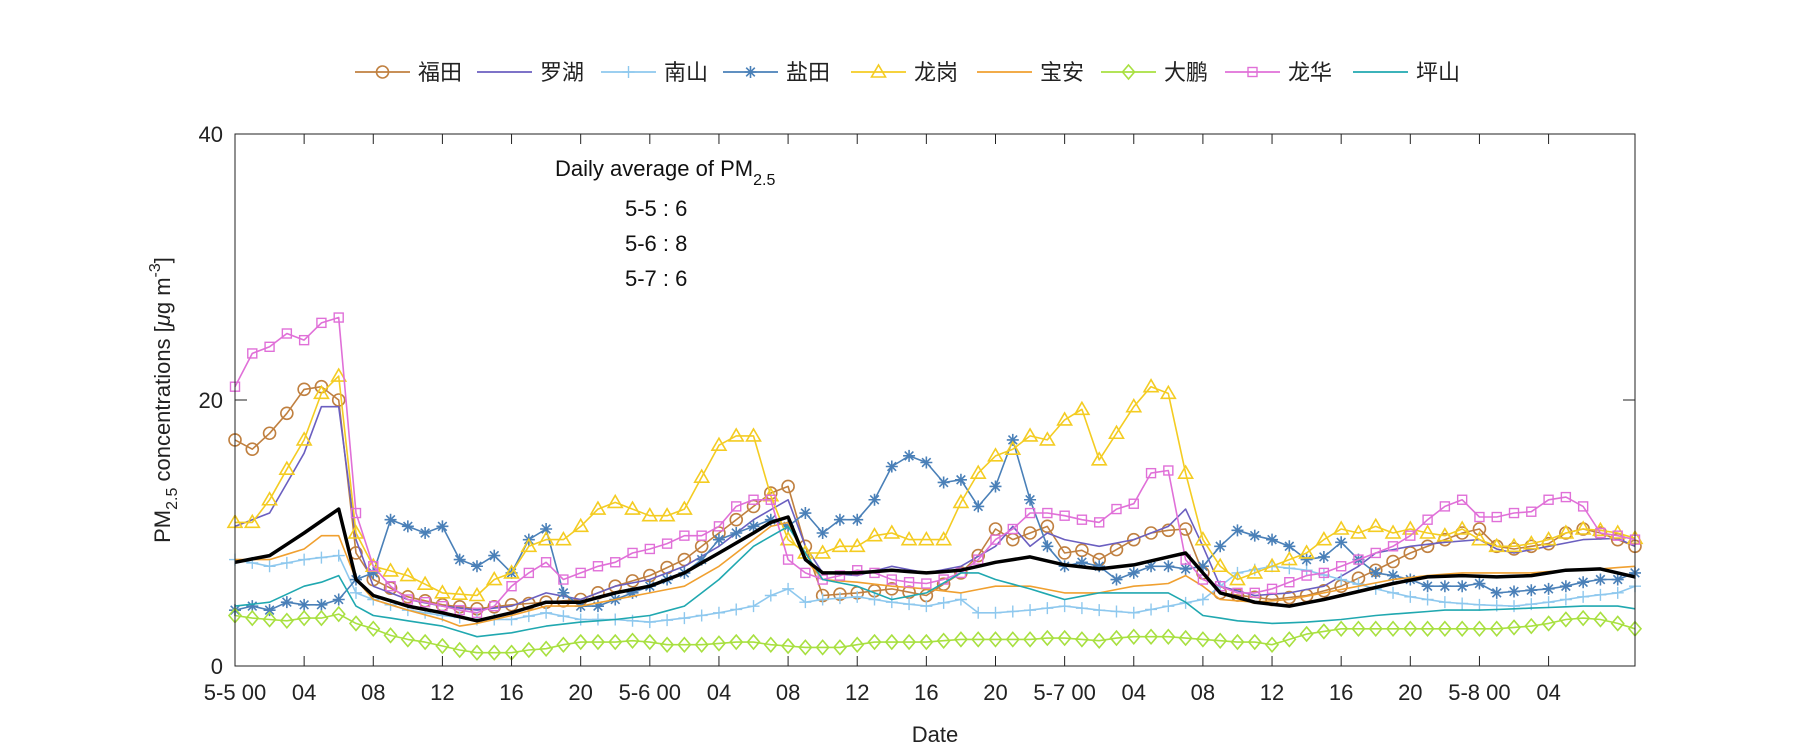 This screenshot has width=1800, height=750. I want to click on legend-label: 龙华, so click(1310, 73).